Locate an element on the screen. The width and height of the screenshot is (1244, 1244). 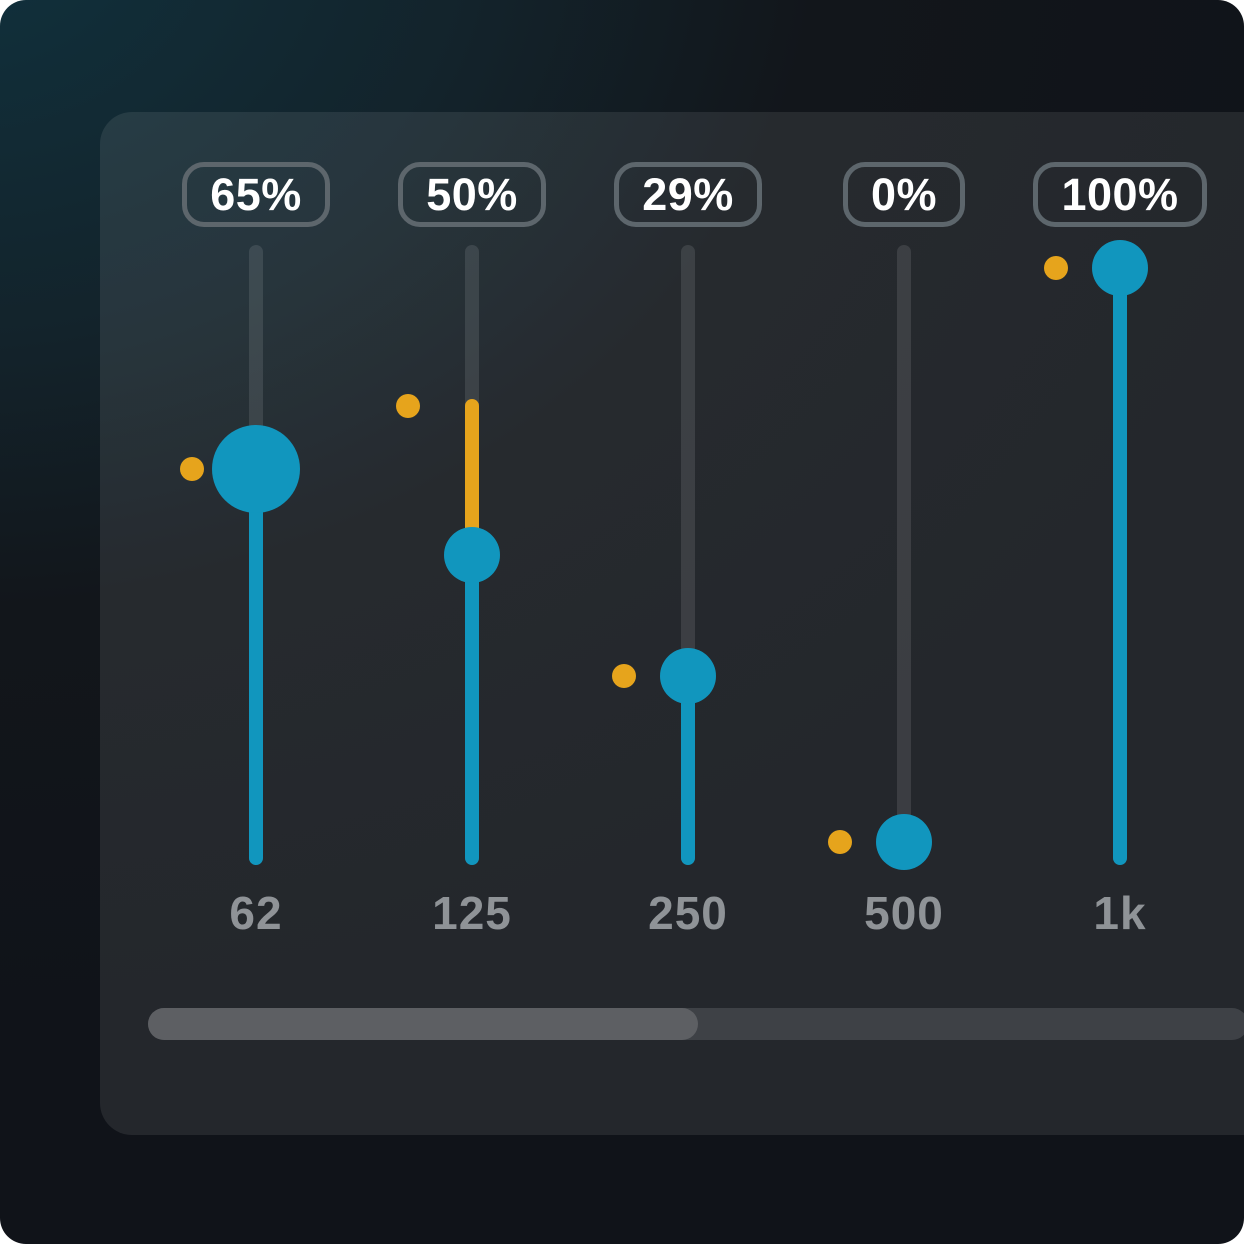
band-value-text: 65% is located at coordinates (256, 194).